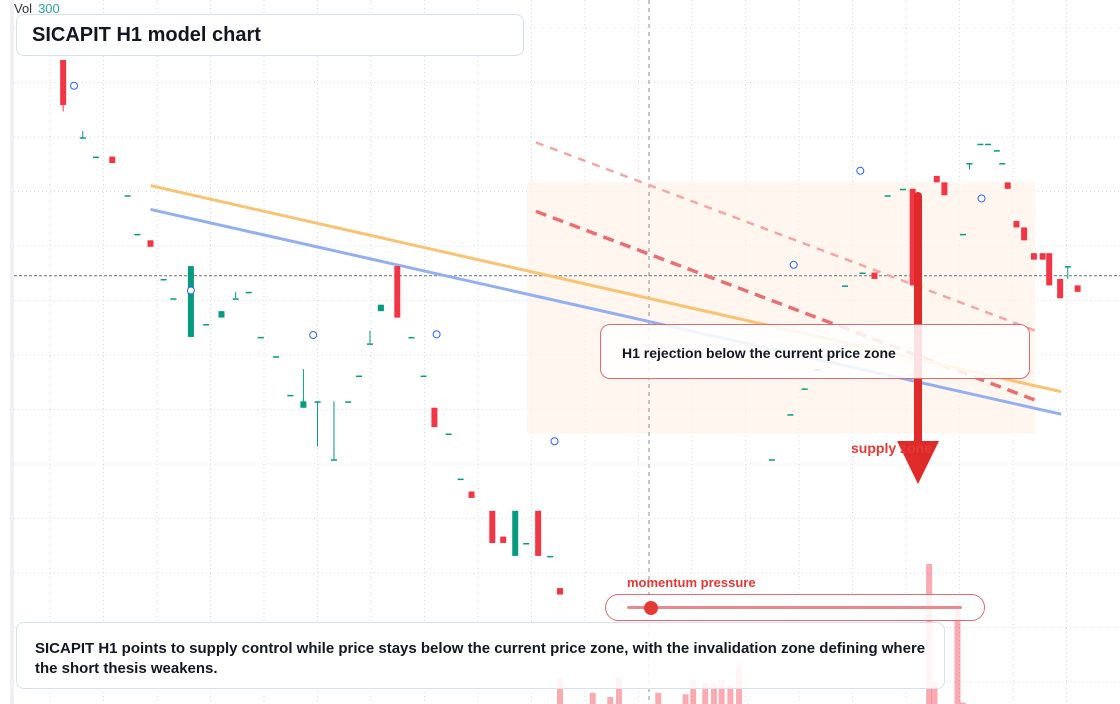 Image resolution: width=1120 pixels, height=704 pixels. I want to click on volume-readout: Vol 300, so click(37, 8).